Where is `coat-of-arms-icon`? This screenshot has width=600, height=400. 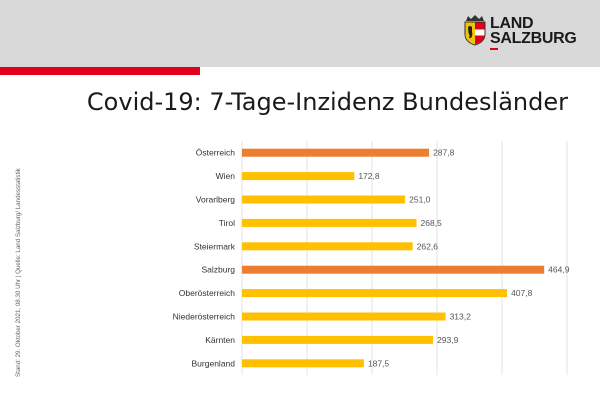 coat-of-arms-icon is located at coordinates (475, 30).